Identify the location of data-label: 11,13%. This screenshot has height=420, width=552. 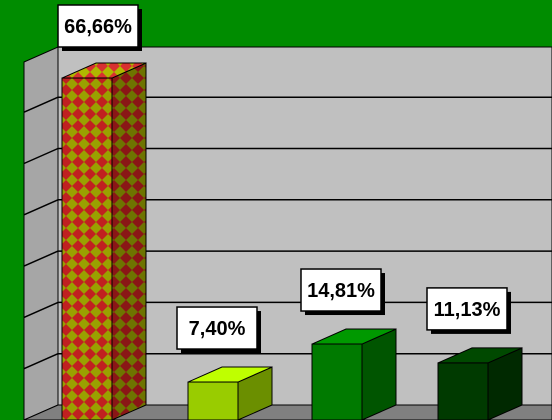
(468, 310).